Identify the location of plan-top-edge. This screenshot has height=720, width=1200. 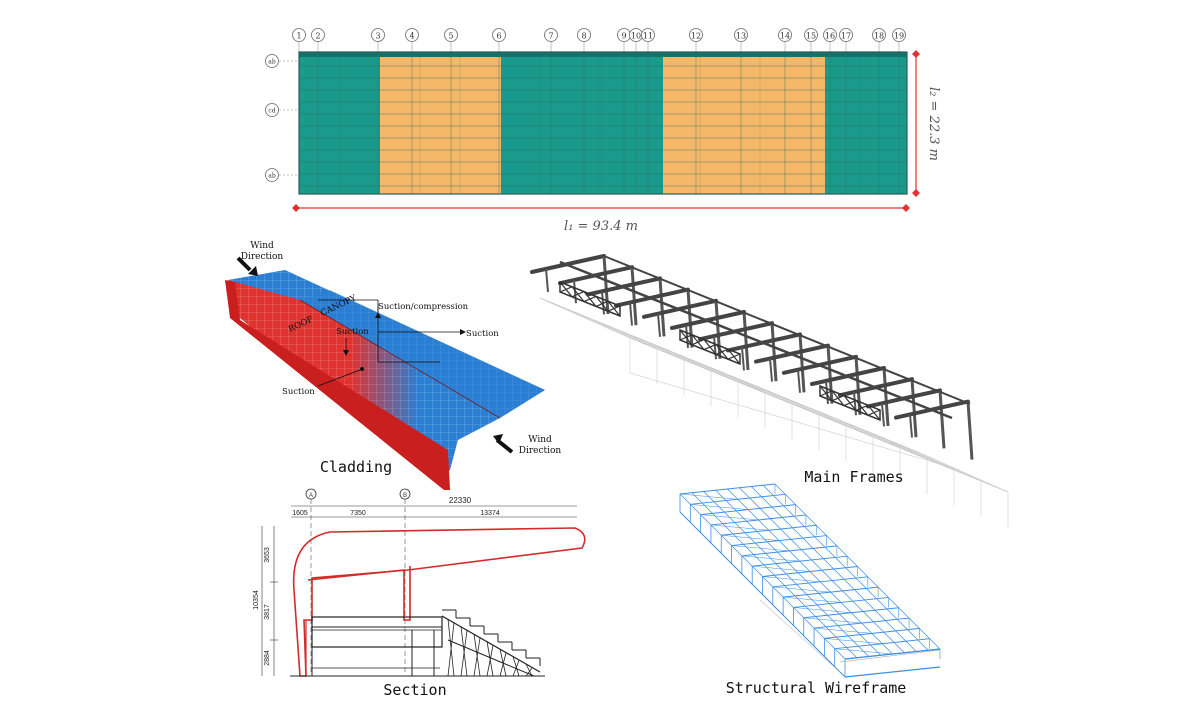
(603, 54).